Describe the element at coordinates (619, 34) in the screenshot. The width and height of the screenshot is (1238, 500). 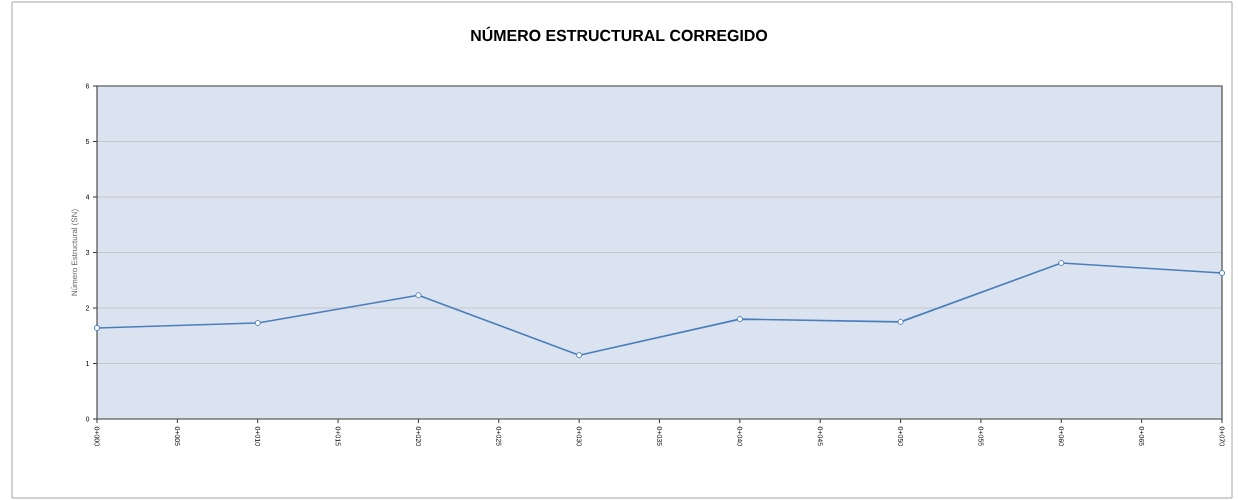
I see `chart-title: NÚMERO ESTRUCTURAL CORREGIDO` at that location.